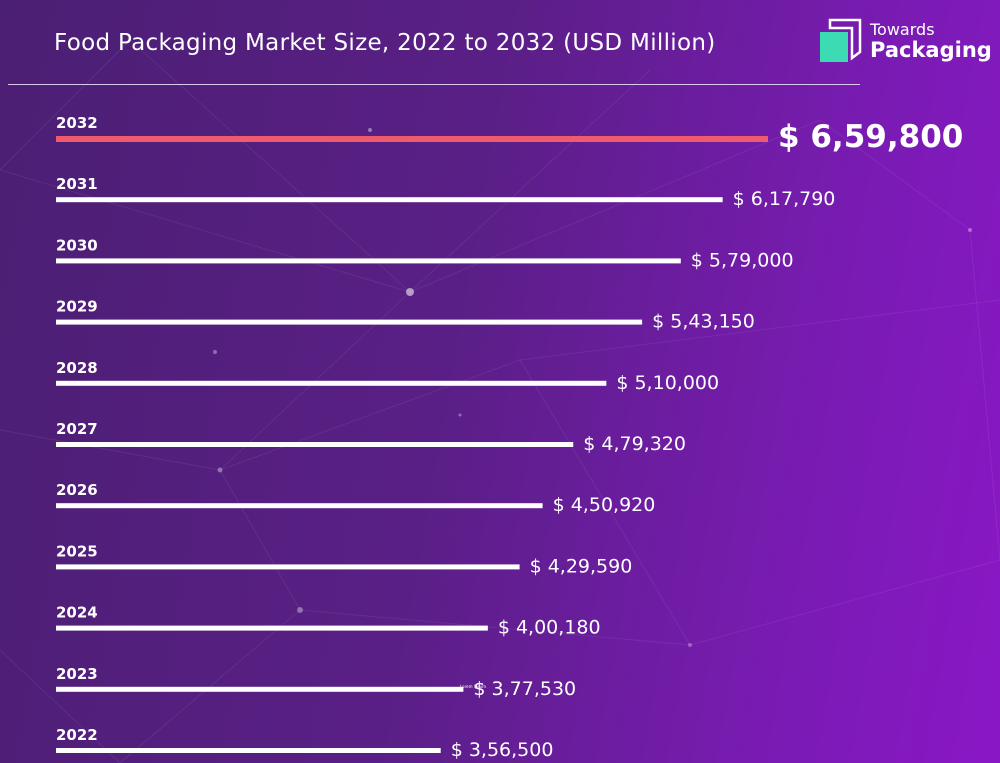  I want to click on year-label-2029: 2029, so click(77, 307).